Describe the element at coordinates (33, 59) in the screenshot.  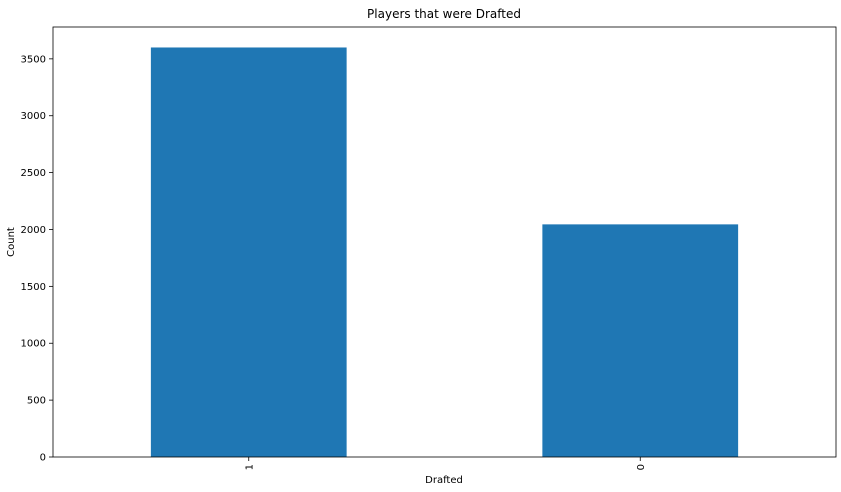
I see `y-tick-label: 3500` at that location.